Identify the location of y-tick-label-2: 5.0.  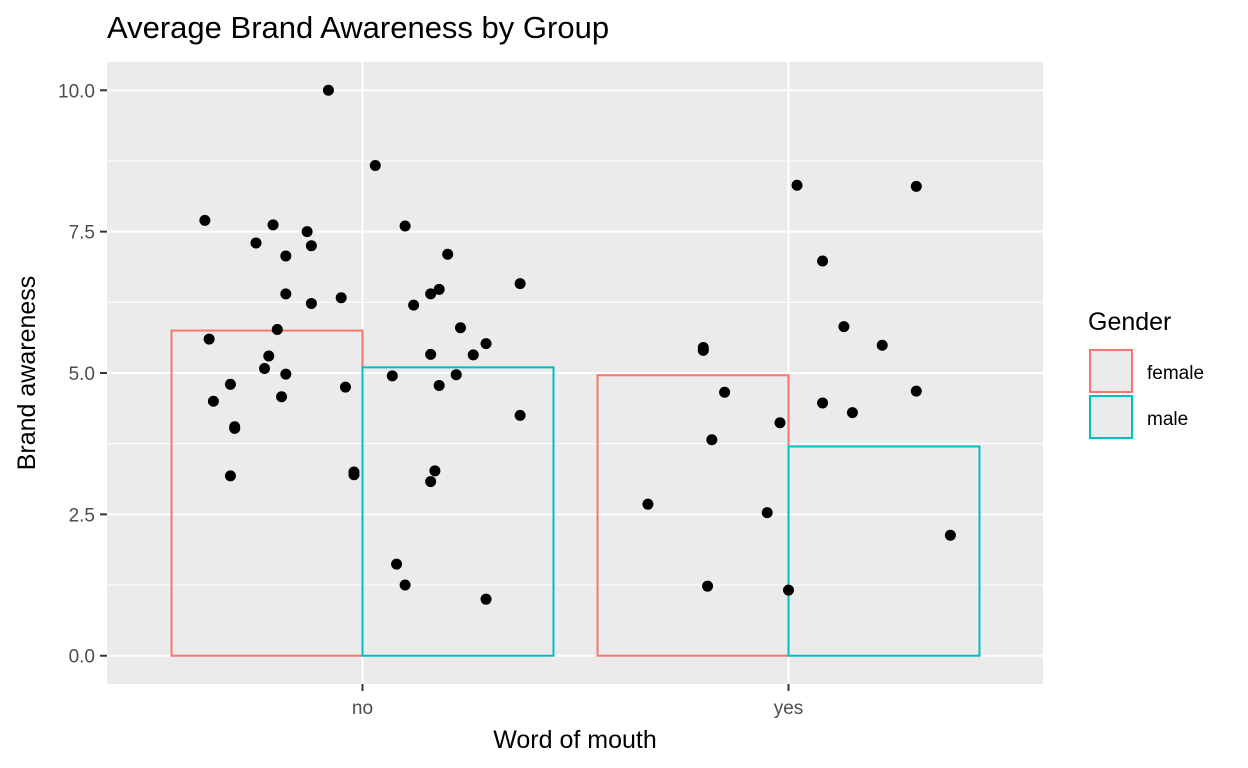
(82, 374).